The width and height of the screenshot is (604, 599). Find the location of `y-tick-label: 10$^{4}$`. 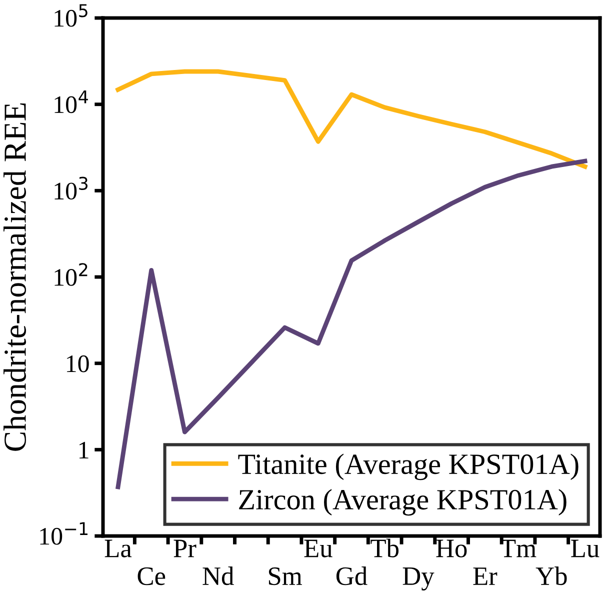

y-tick-label: 10$^{4}$ is located at coordinates (71, 102).